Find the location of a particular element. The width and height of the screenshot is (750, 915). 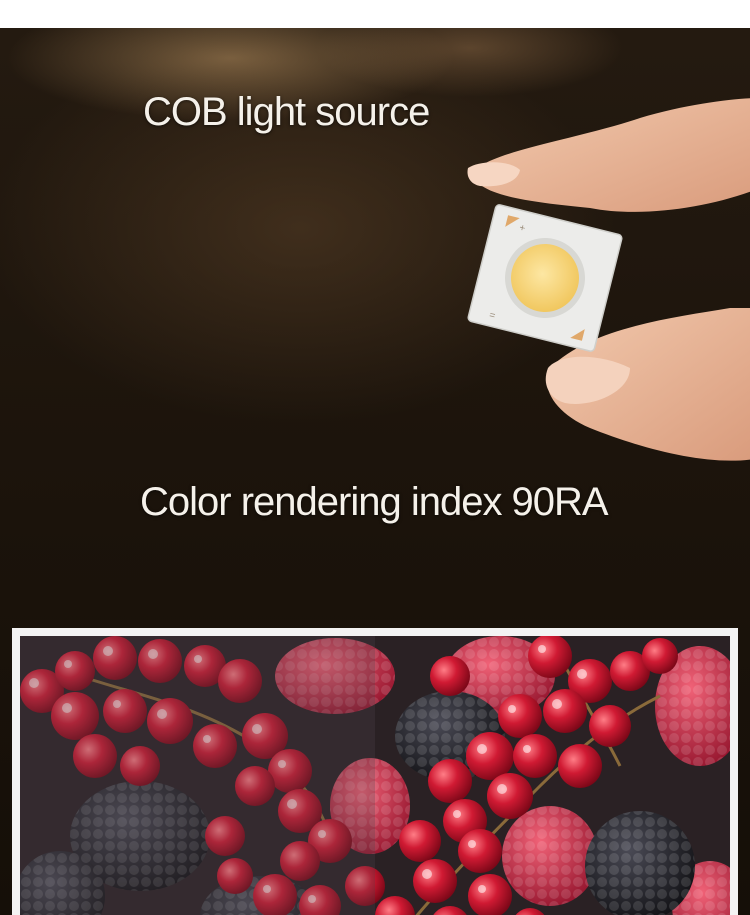

hand-holding-chip-icon: + = is located at coordinates (608, 279).